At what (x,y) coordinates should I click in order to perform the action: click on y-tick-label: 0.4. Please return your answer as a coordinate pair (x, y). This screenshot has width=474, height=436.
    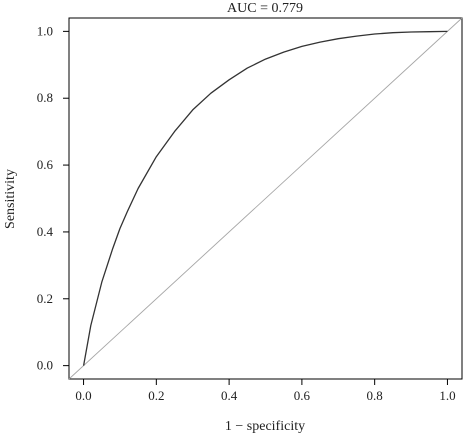
    Looking at the image, I should click on (45, 231).